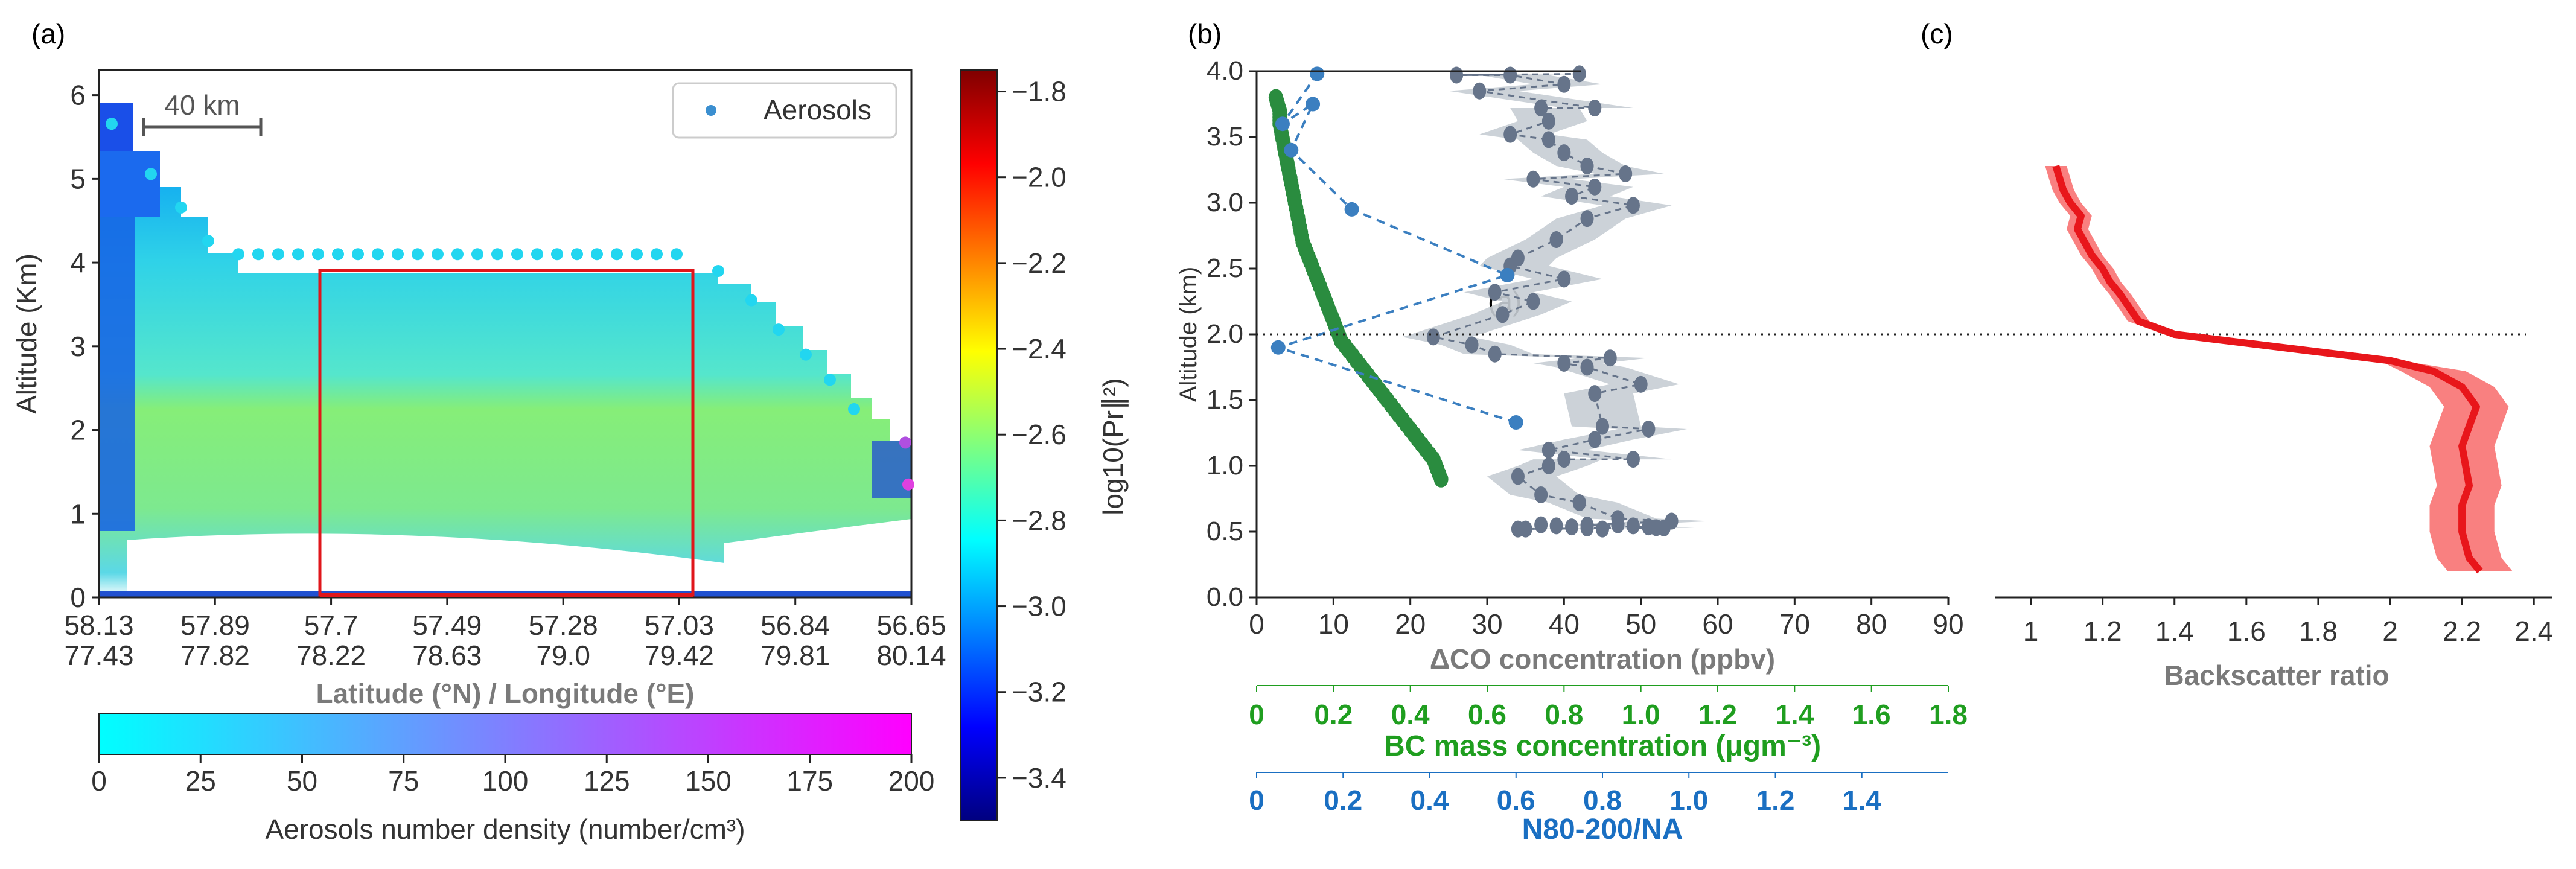  Describe the element at coordinates (1333, 624) in the screenshot. I see `x-tick-label: 10` at that location.